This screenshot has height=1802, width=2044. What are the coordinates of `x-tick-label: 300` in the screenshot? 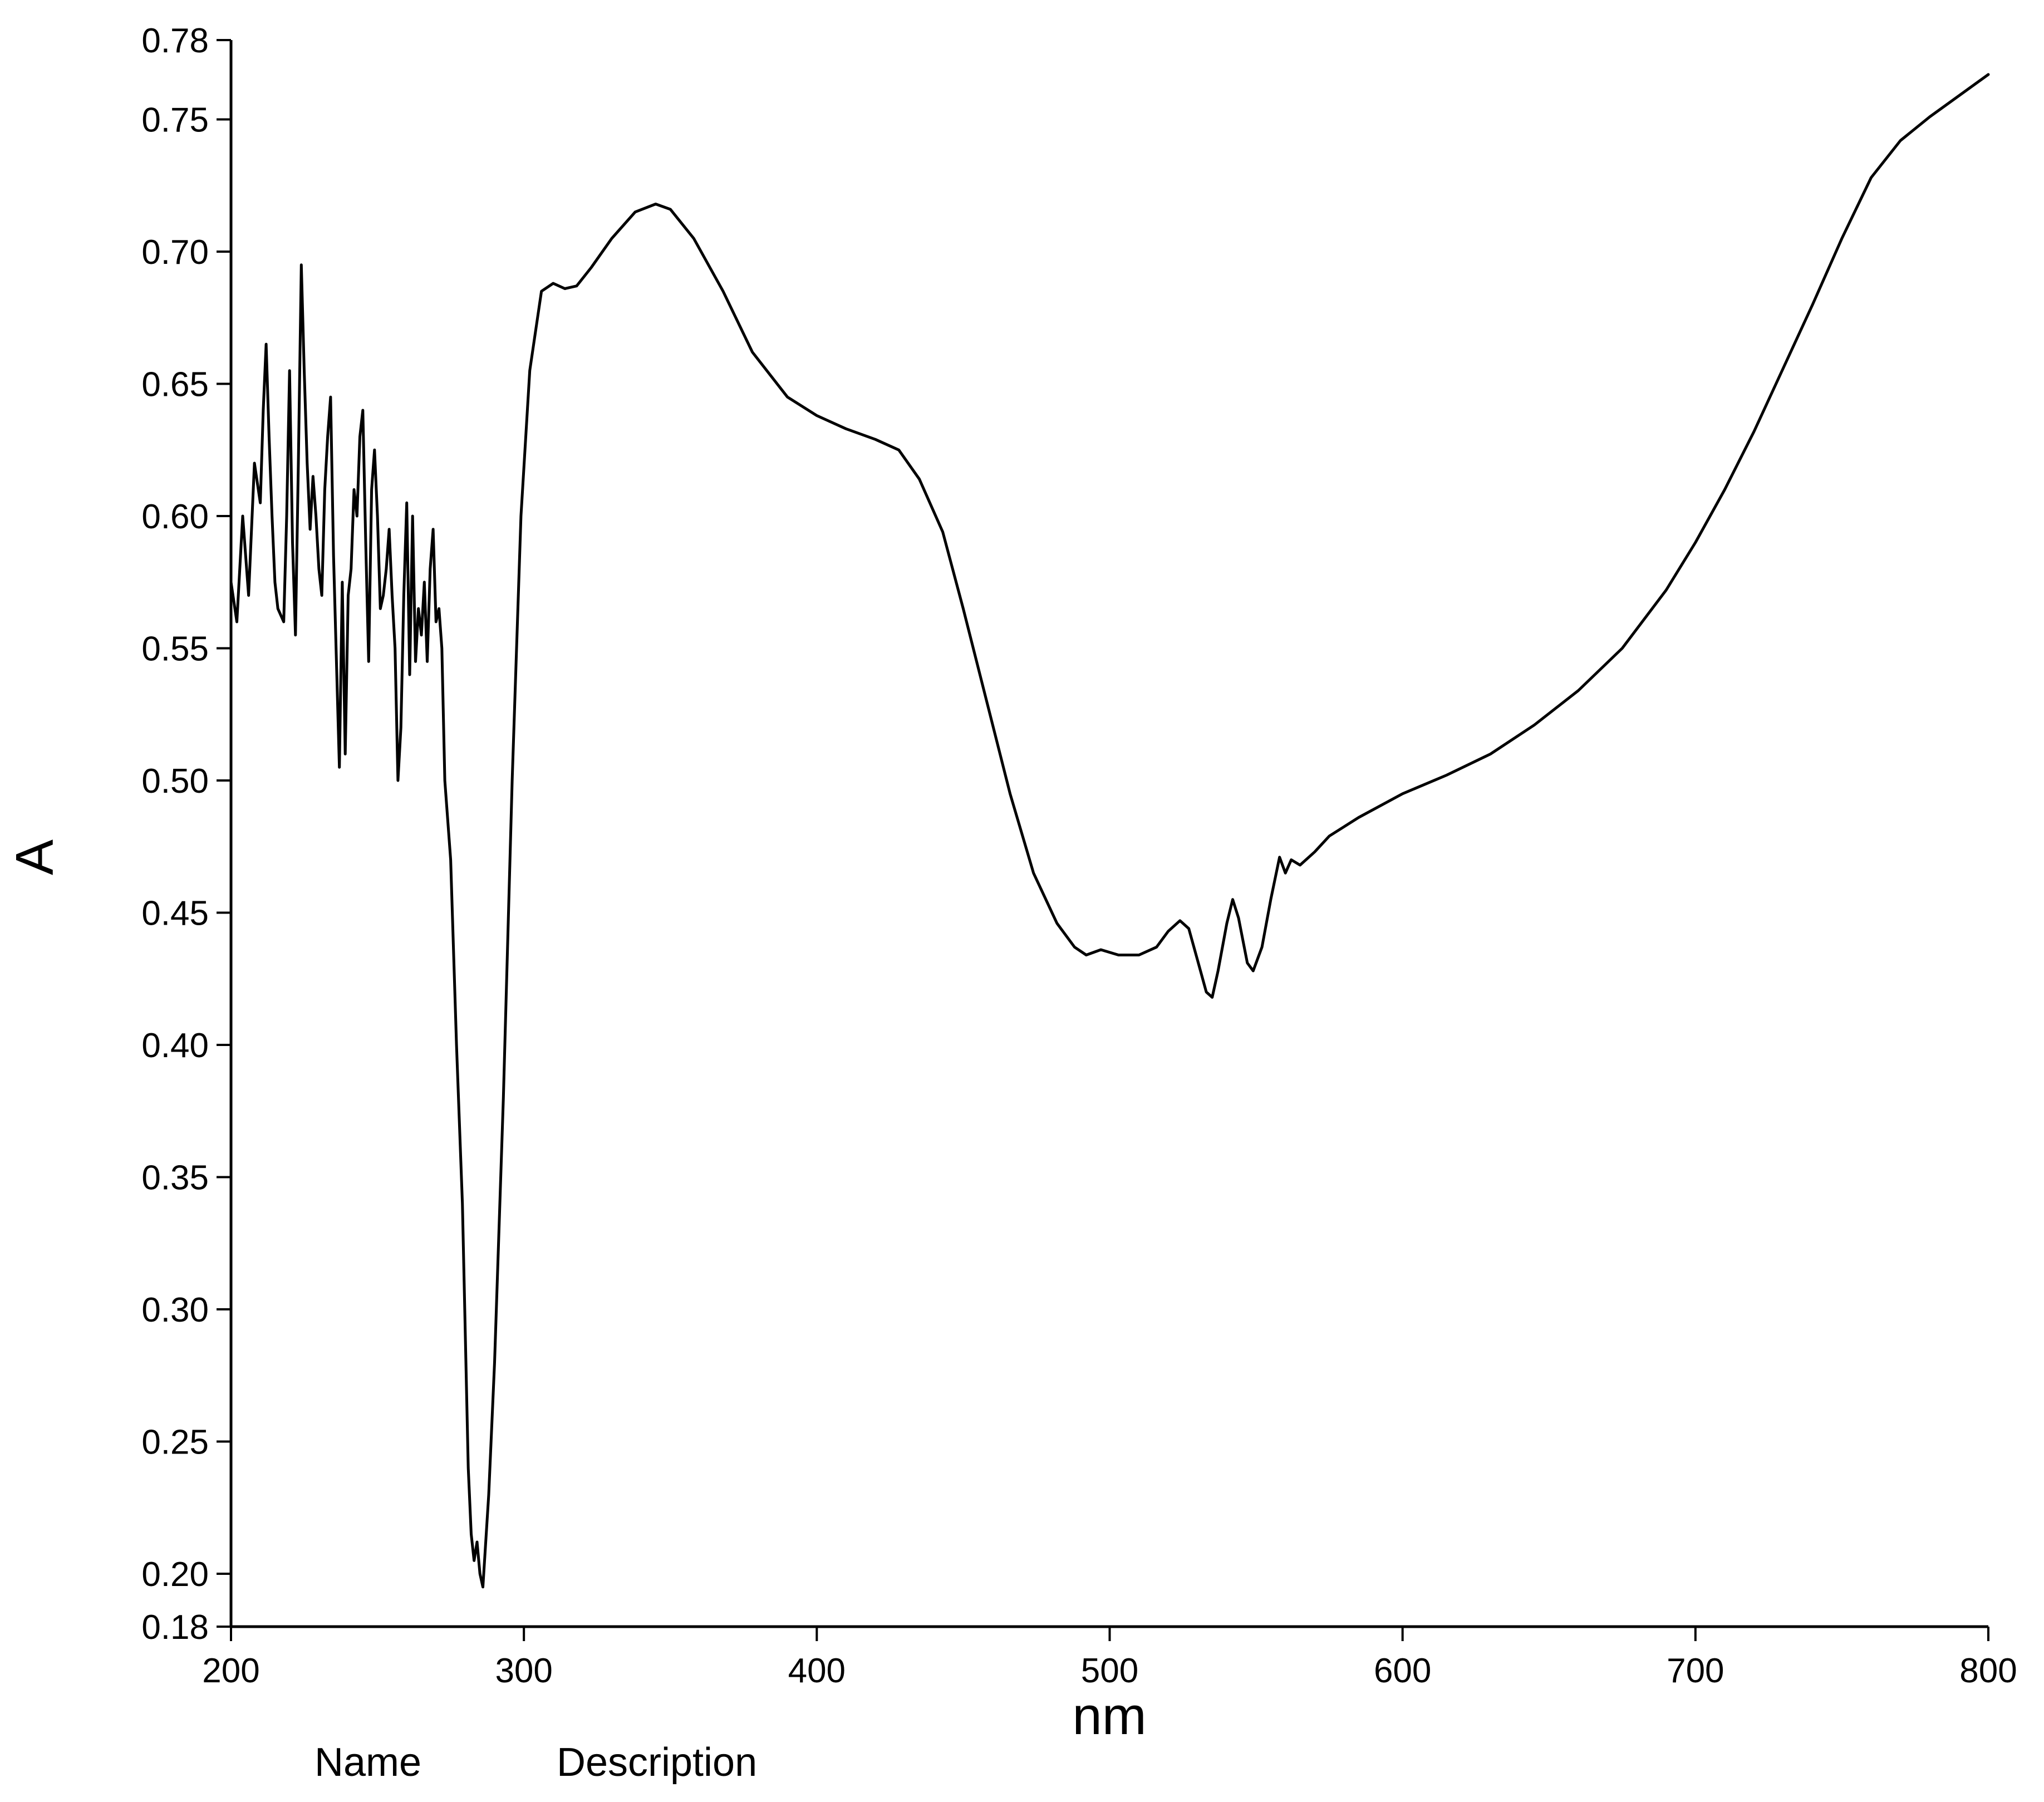 It's located at (523, 1671).